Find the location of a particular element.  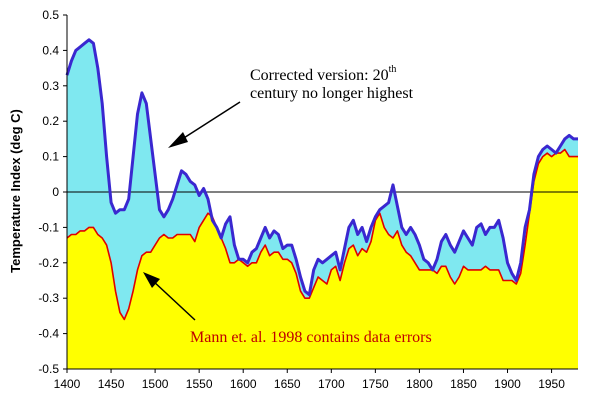

x-tick-label: 1800 is located at coordinates (419, 384).